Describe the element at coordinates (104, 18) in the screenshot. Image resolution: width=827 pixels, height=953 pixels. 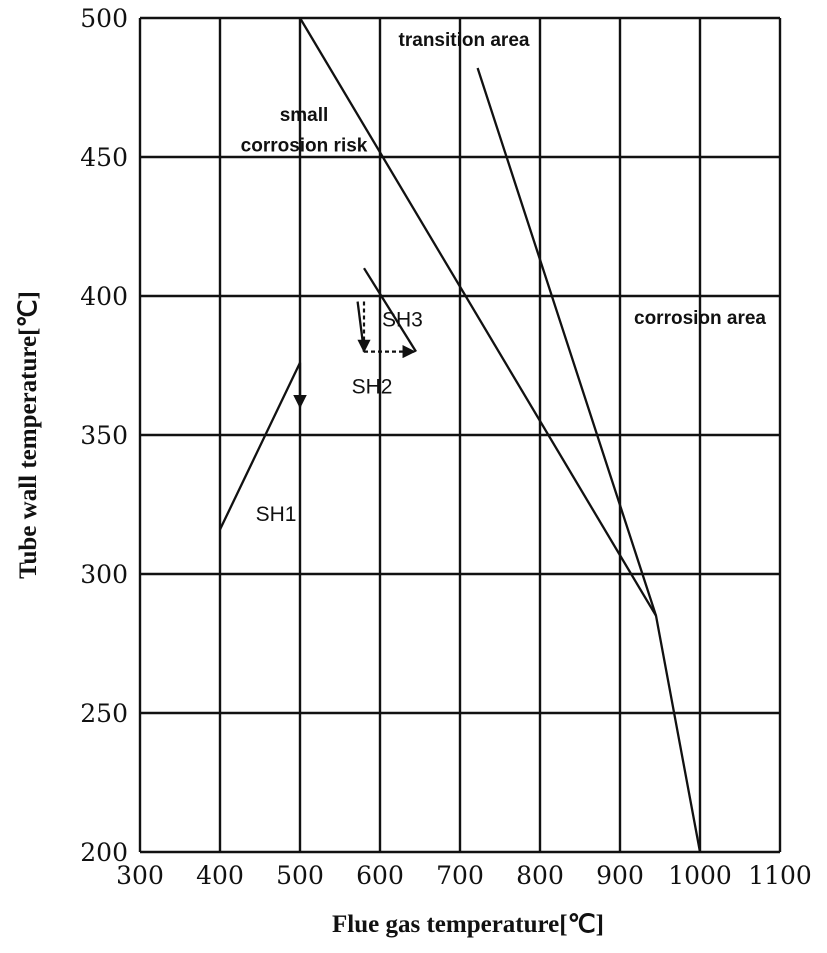
I see `y-tick-label: 500` at that location.